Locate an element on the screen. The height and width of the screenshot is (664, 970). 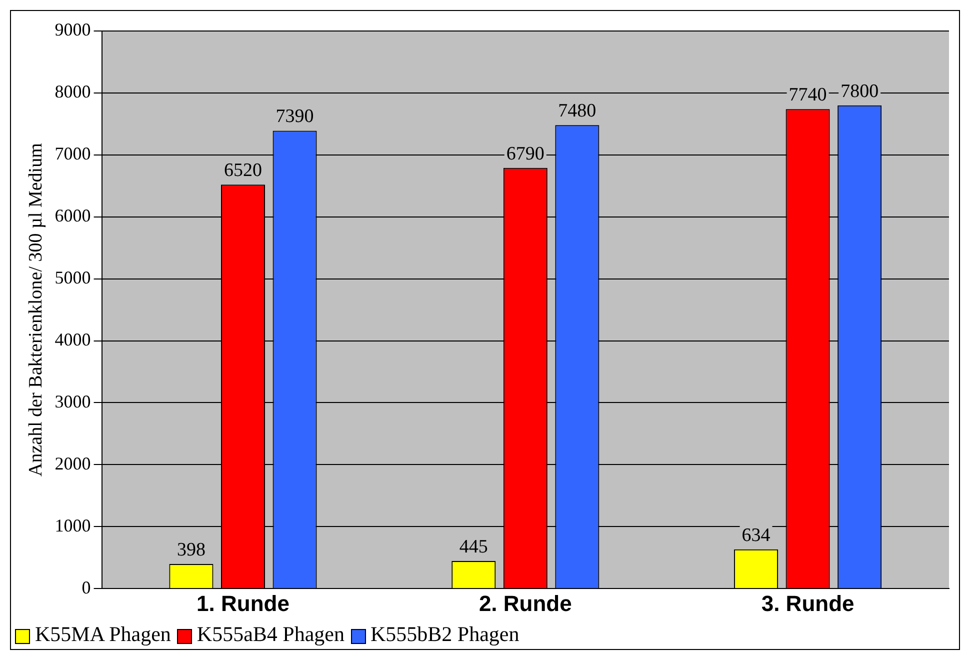
data-label: 6520 is located at coordinates (243, 171).